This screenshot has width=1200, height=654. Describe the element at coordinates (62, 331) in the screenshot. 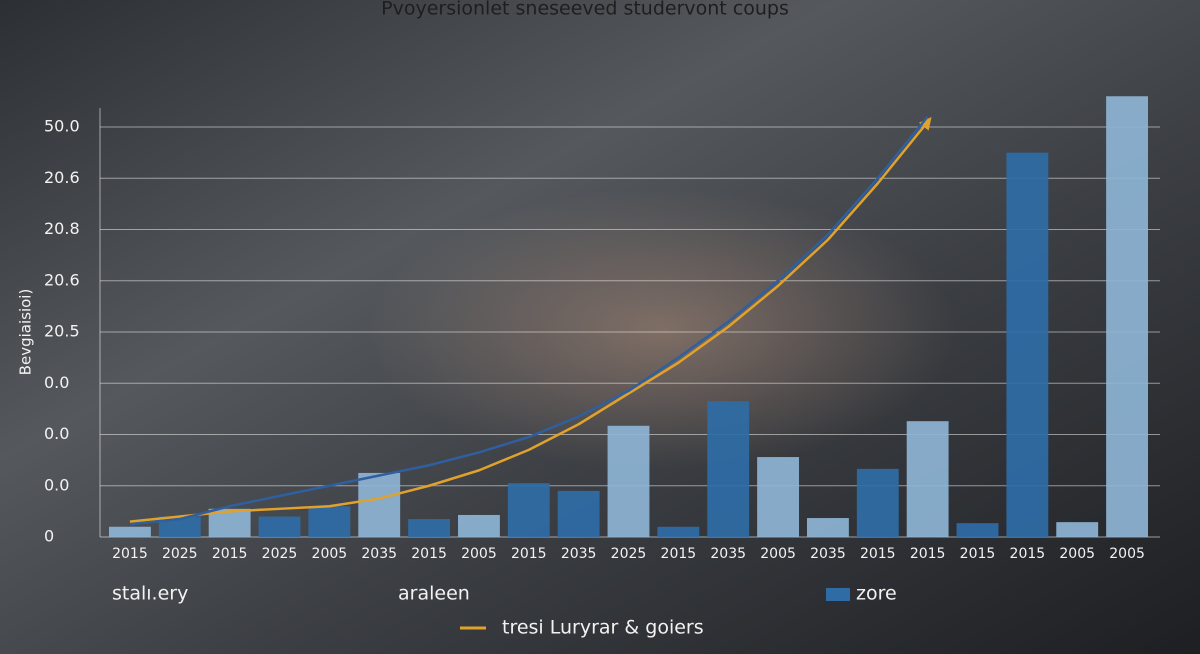

I see `y-tick-label: 20.5` at that location.